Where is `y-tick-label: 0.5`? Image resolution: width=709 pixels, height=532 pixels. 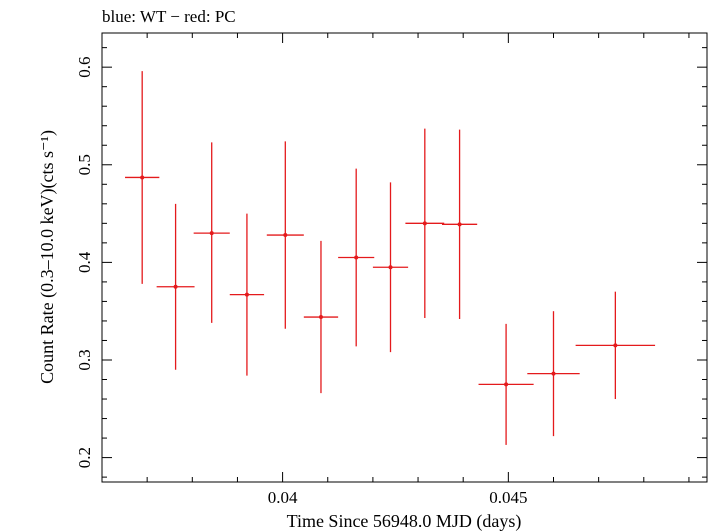
y-tick-label: 0.5 is located at coordinates (84, 164).